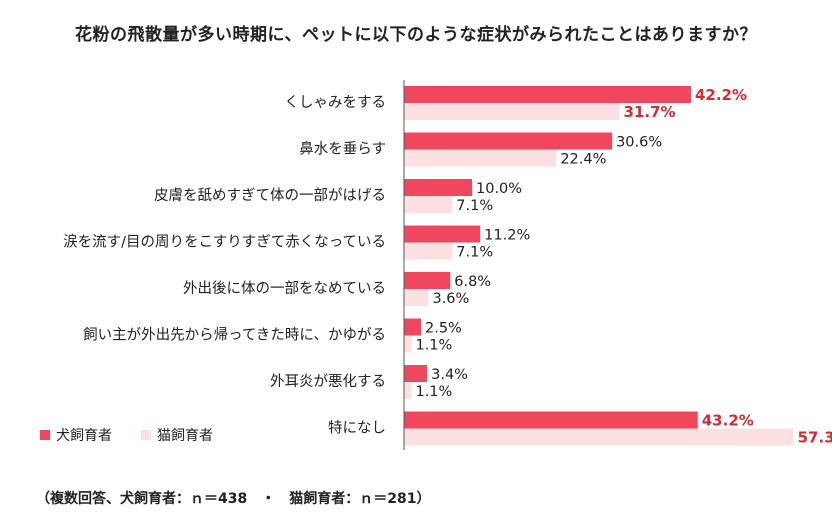 The height and width of the screenshot is (530, 832). What do you see at coordinates (328, 381) in the screenshot?
I see `category-label: 外耳炎が悪化する` at bounding box center [328, 381].